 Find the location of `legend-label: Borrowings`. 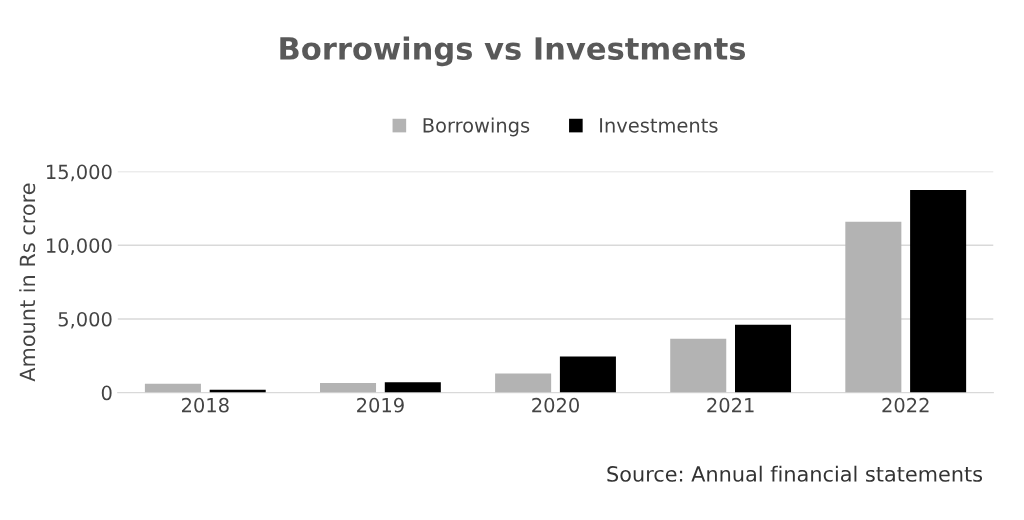

legend-label: Borrowings is located at coordinates (476, 127).